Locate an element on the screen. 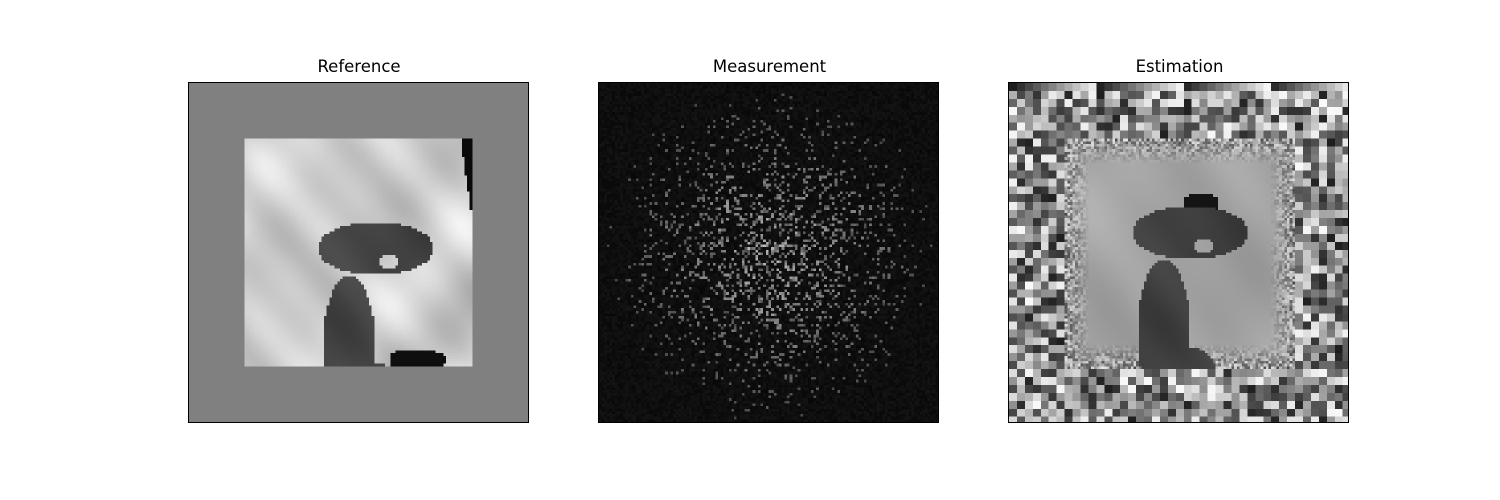 Image resolution: width=1500 pixels, height=500 pixels. reference-title: Reference is located at coordinates (359, 66).